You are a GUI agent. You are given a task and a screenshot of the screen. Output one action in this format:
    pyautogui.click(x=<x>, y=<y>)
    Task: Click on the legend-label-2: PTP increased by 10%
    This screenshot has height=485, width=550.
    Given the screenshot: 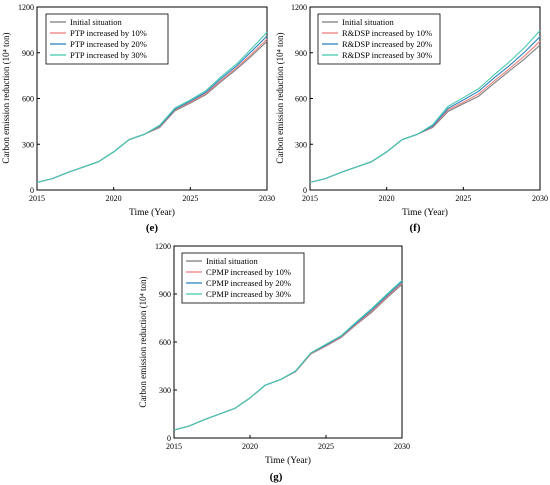 What is the action you would take?
    pyautogui.click(x=108, y=33)
    